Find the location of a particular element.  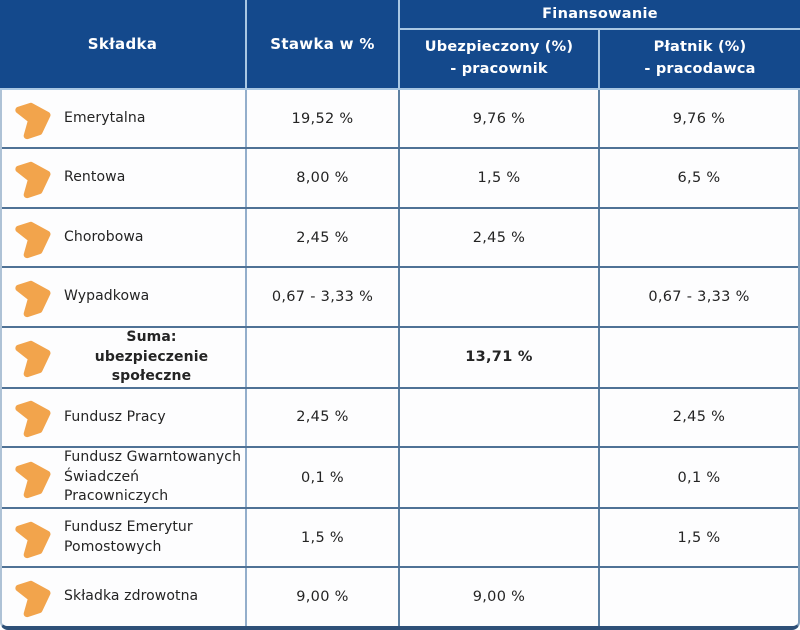

row-label-cell: Składka zdrowotna is located at coordinates (124, 597).